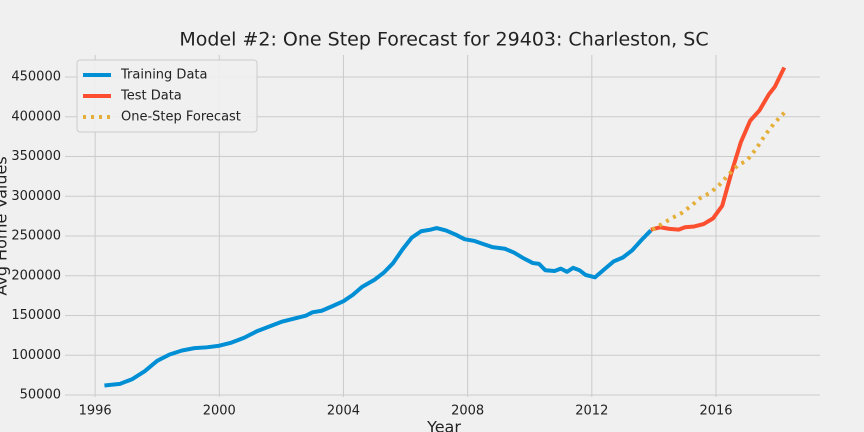 Image resolution: width=864 pixels, height=432 pixels. Describe the element at coordinates (343, 411) in the screenshot. I see `x-tick-label: 2004` at that location.